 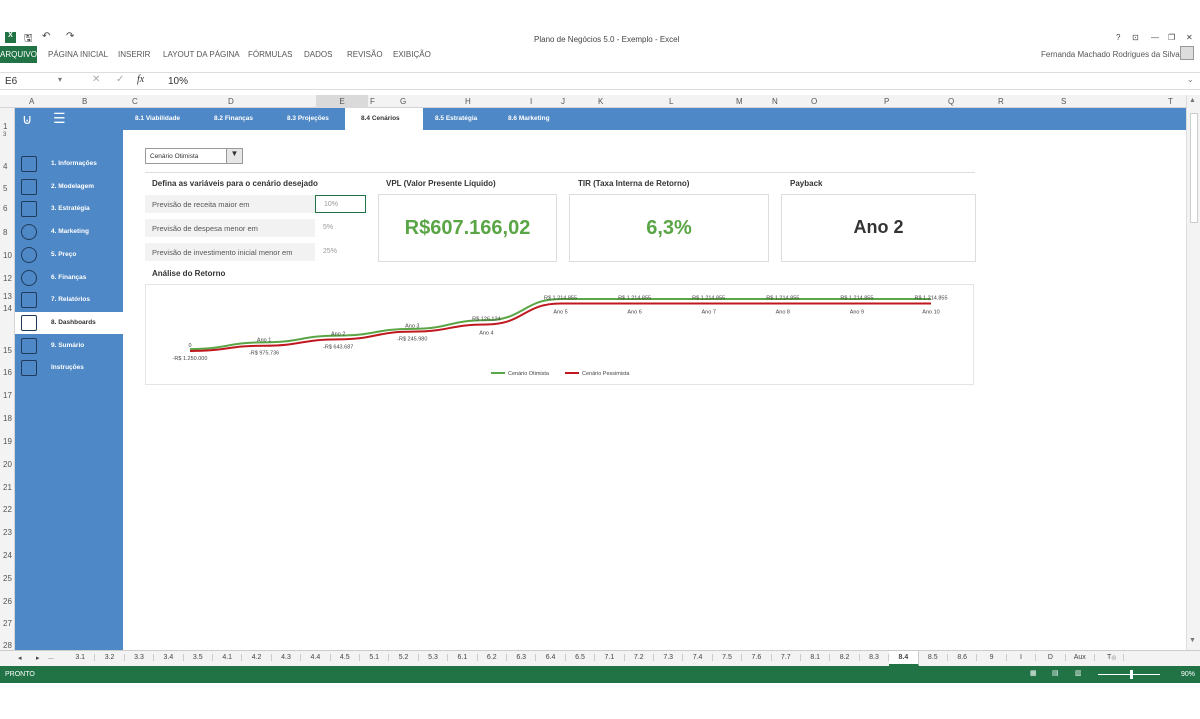 What do you see at coordinates (38, 658) in the screenshot?
I see `next-sheet-icon: ▸` at bounding box center [38, 658].